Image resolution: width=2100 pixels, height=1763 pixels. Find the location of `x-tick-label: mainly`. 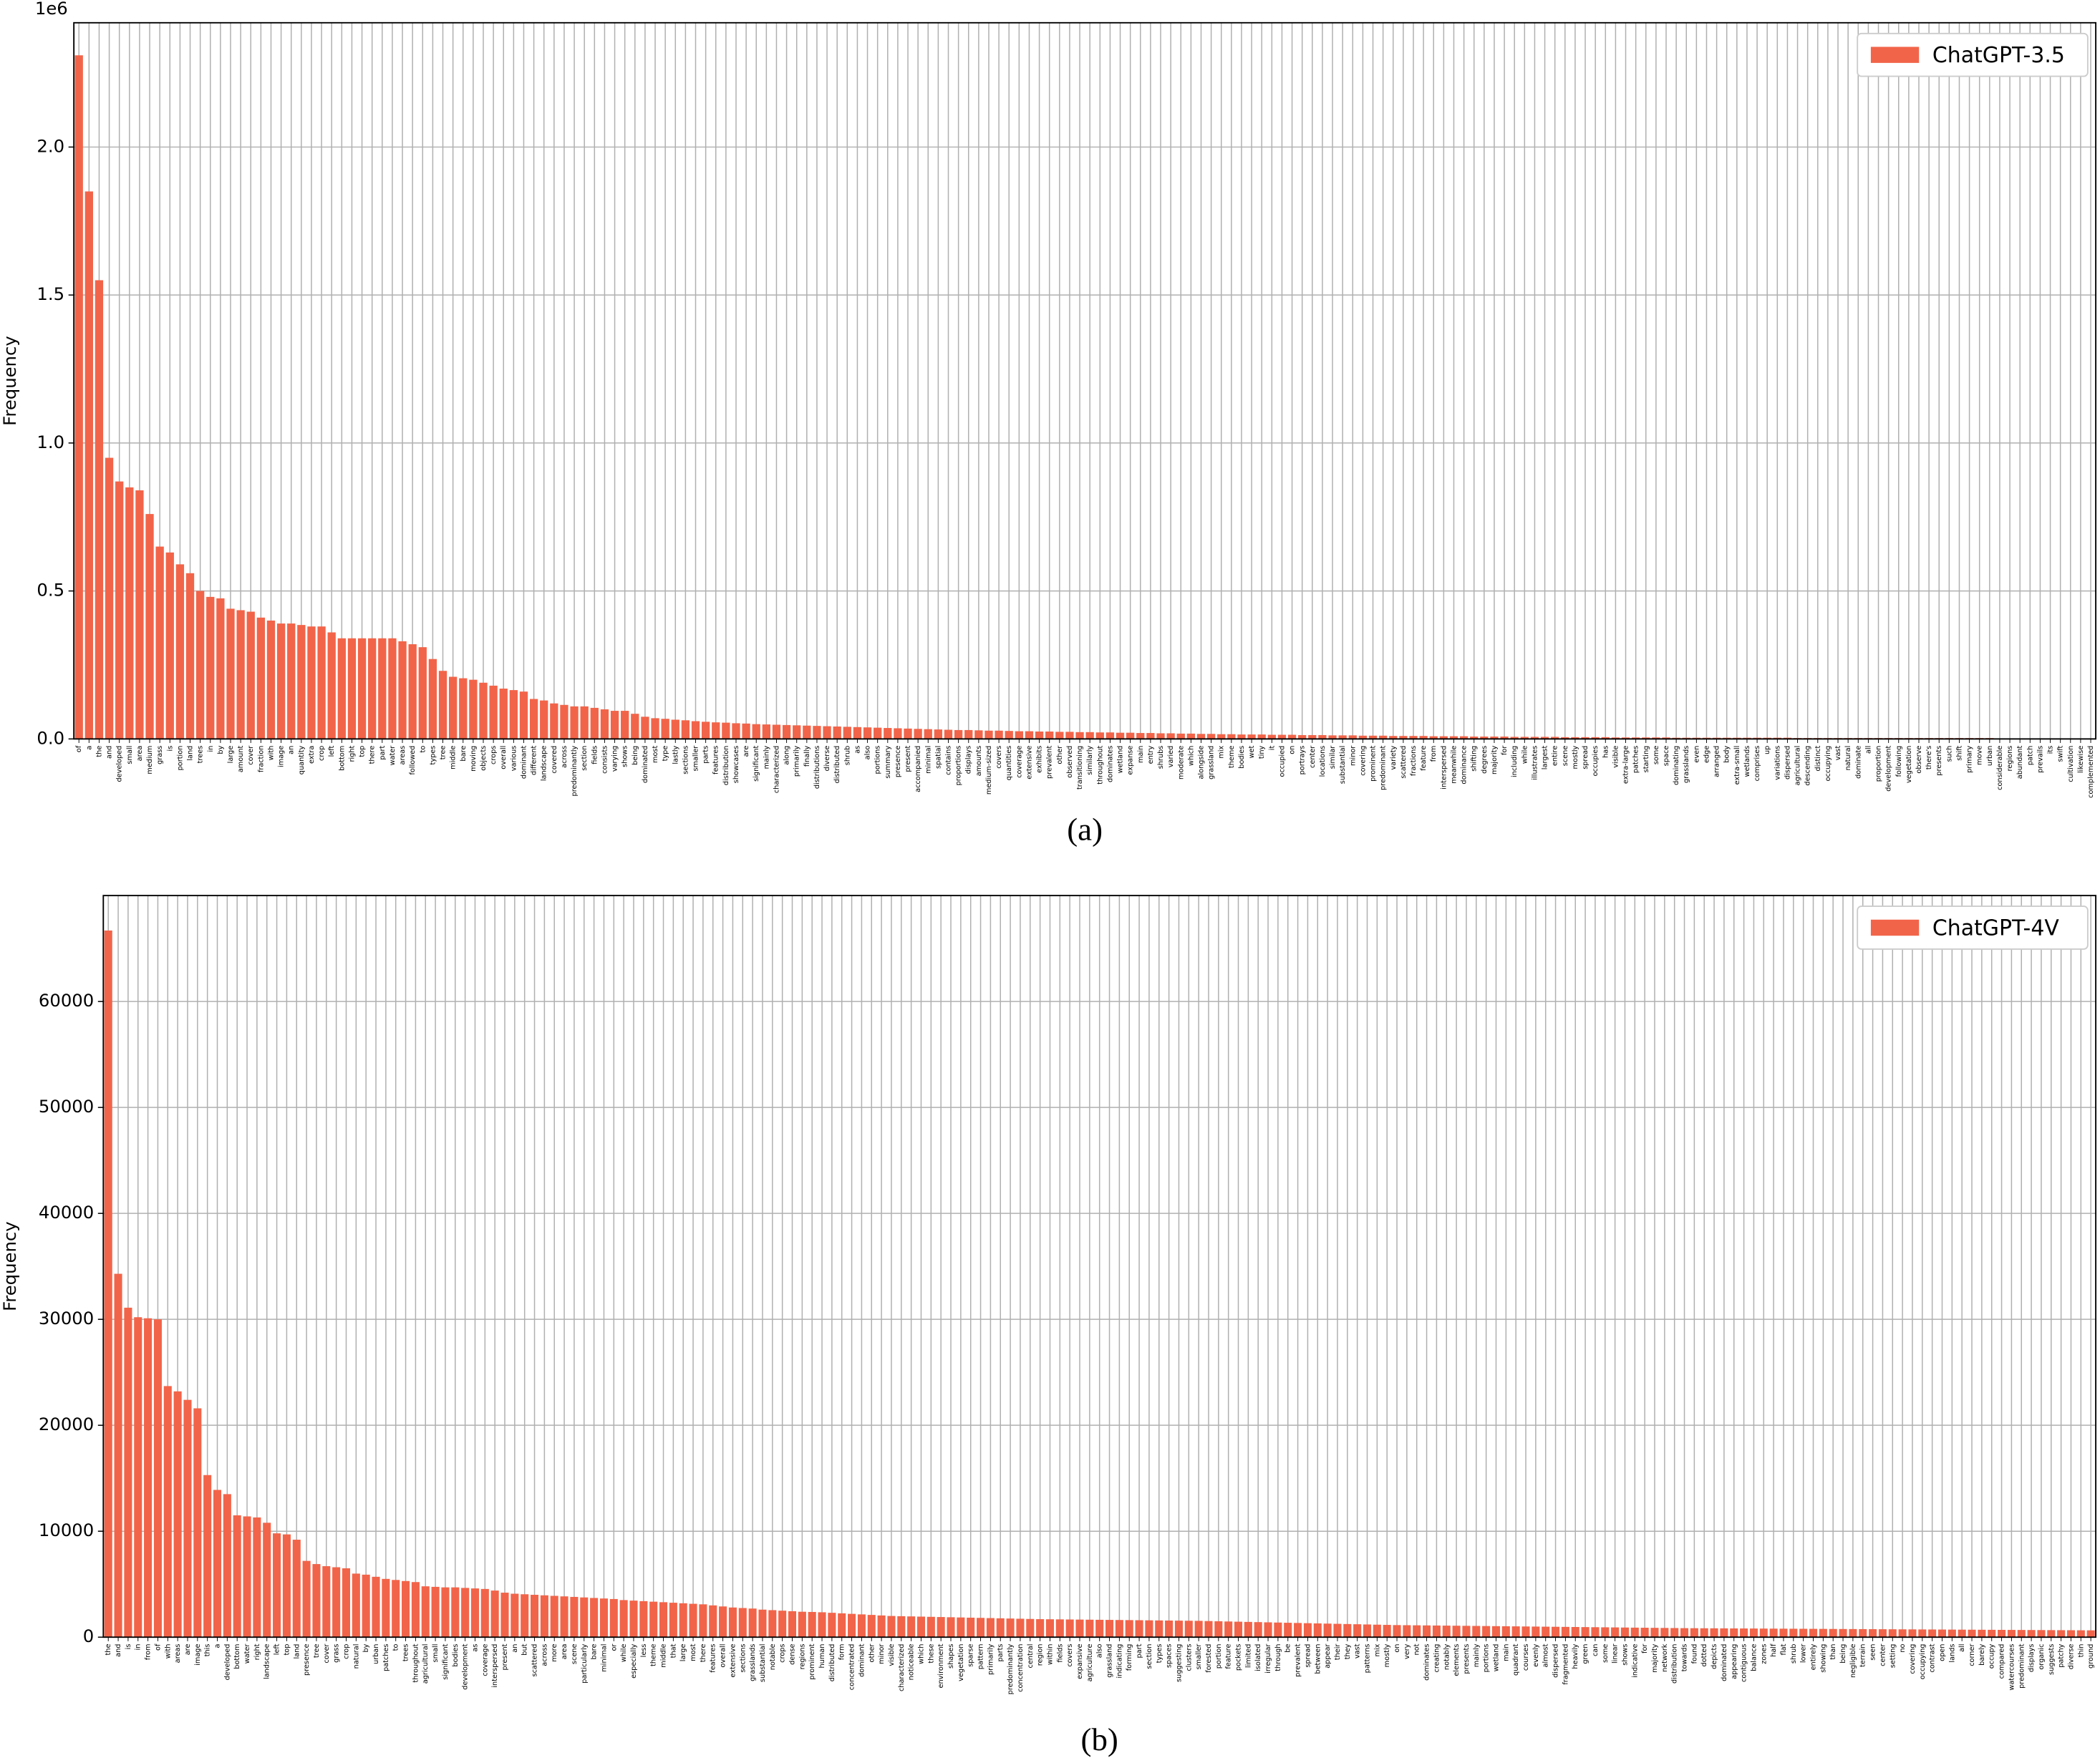

x-tick-label: mainly is located at coordinates (1477, 1655).